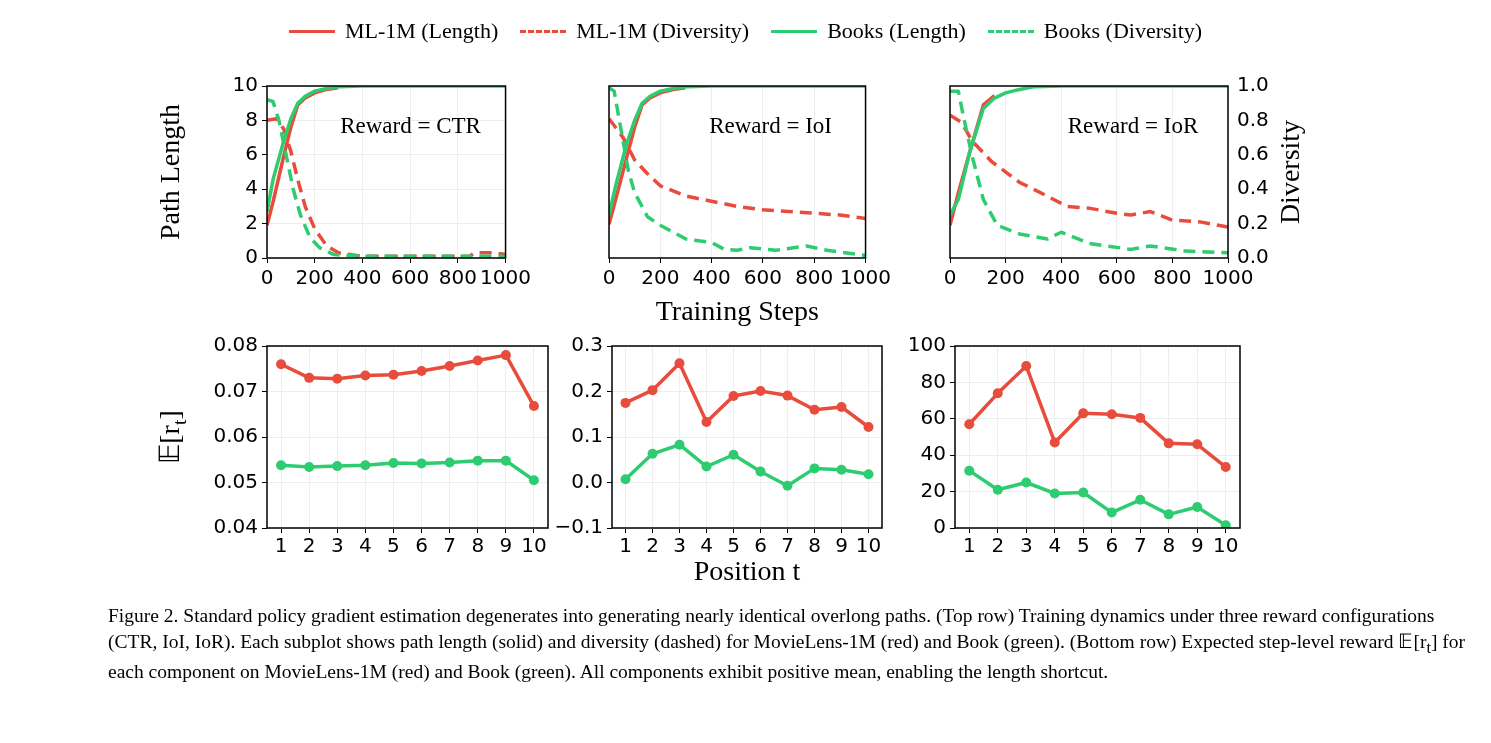 The width and height of the screenshot is (1491, 743). Describe the element at coordinates (896, 31) in the screenshot. I see `legend-label: Books (Length)` at that location.